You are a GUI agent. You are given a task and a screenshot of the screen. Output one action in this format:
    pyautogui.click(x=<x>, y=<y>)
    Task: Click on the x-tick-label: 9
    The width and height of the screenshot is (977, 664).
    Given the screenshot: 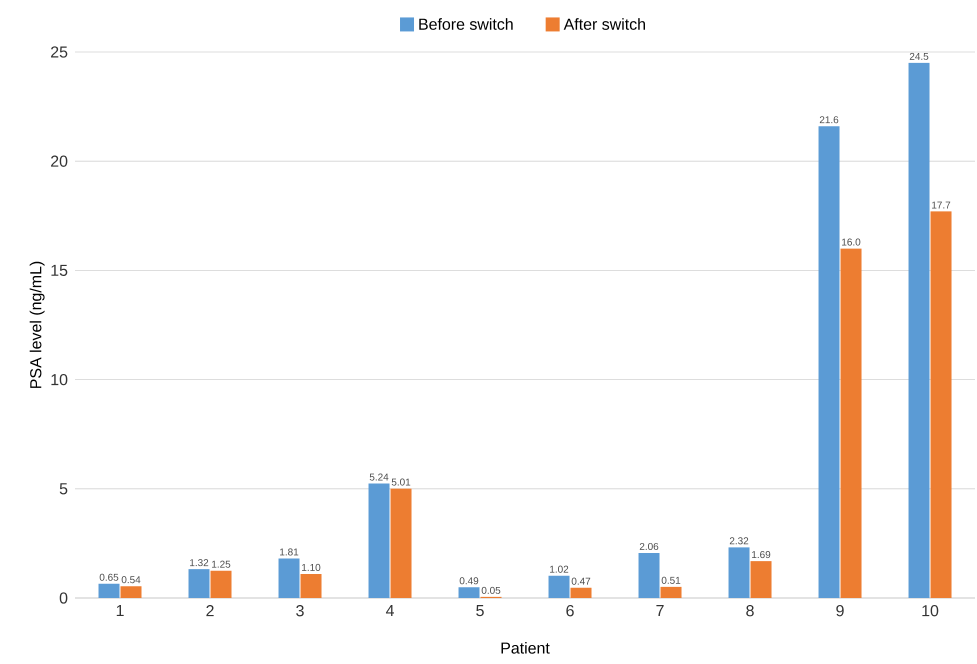 What is the action you would take?
    pyautogui.click(x=840, y=610)
    